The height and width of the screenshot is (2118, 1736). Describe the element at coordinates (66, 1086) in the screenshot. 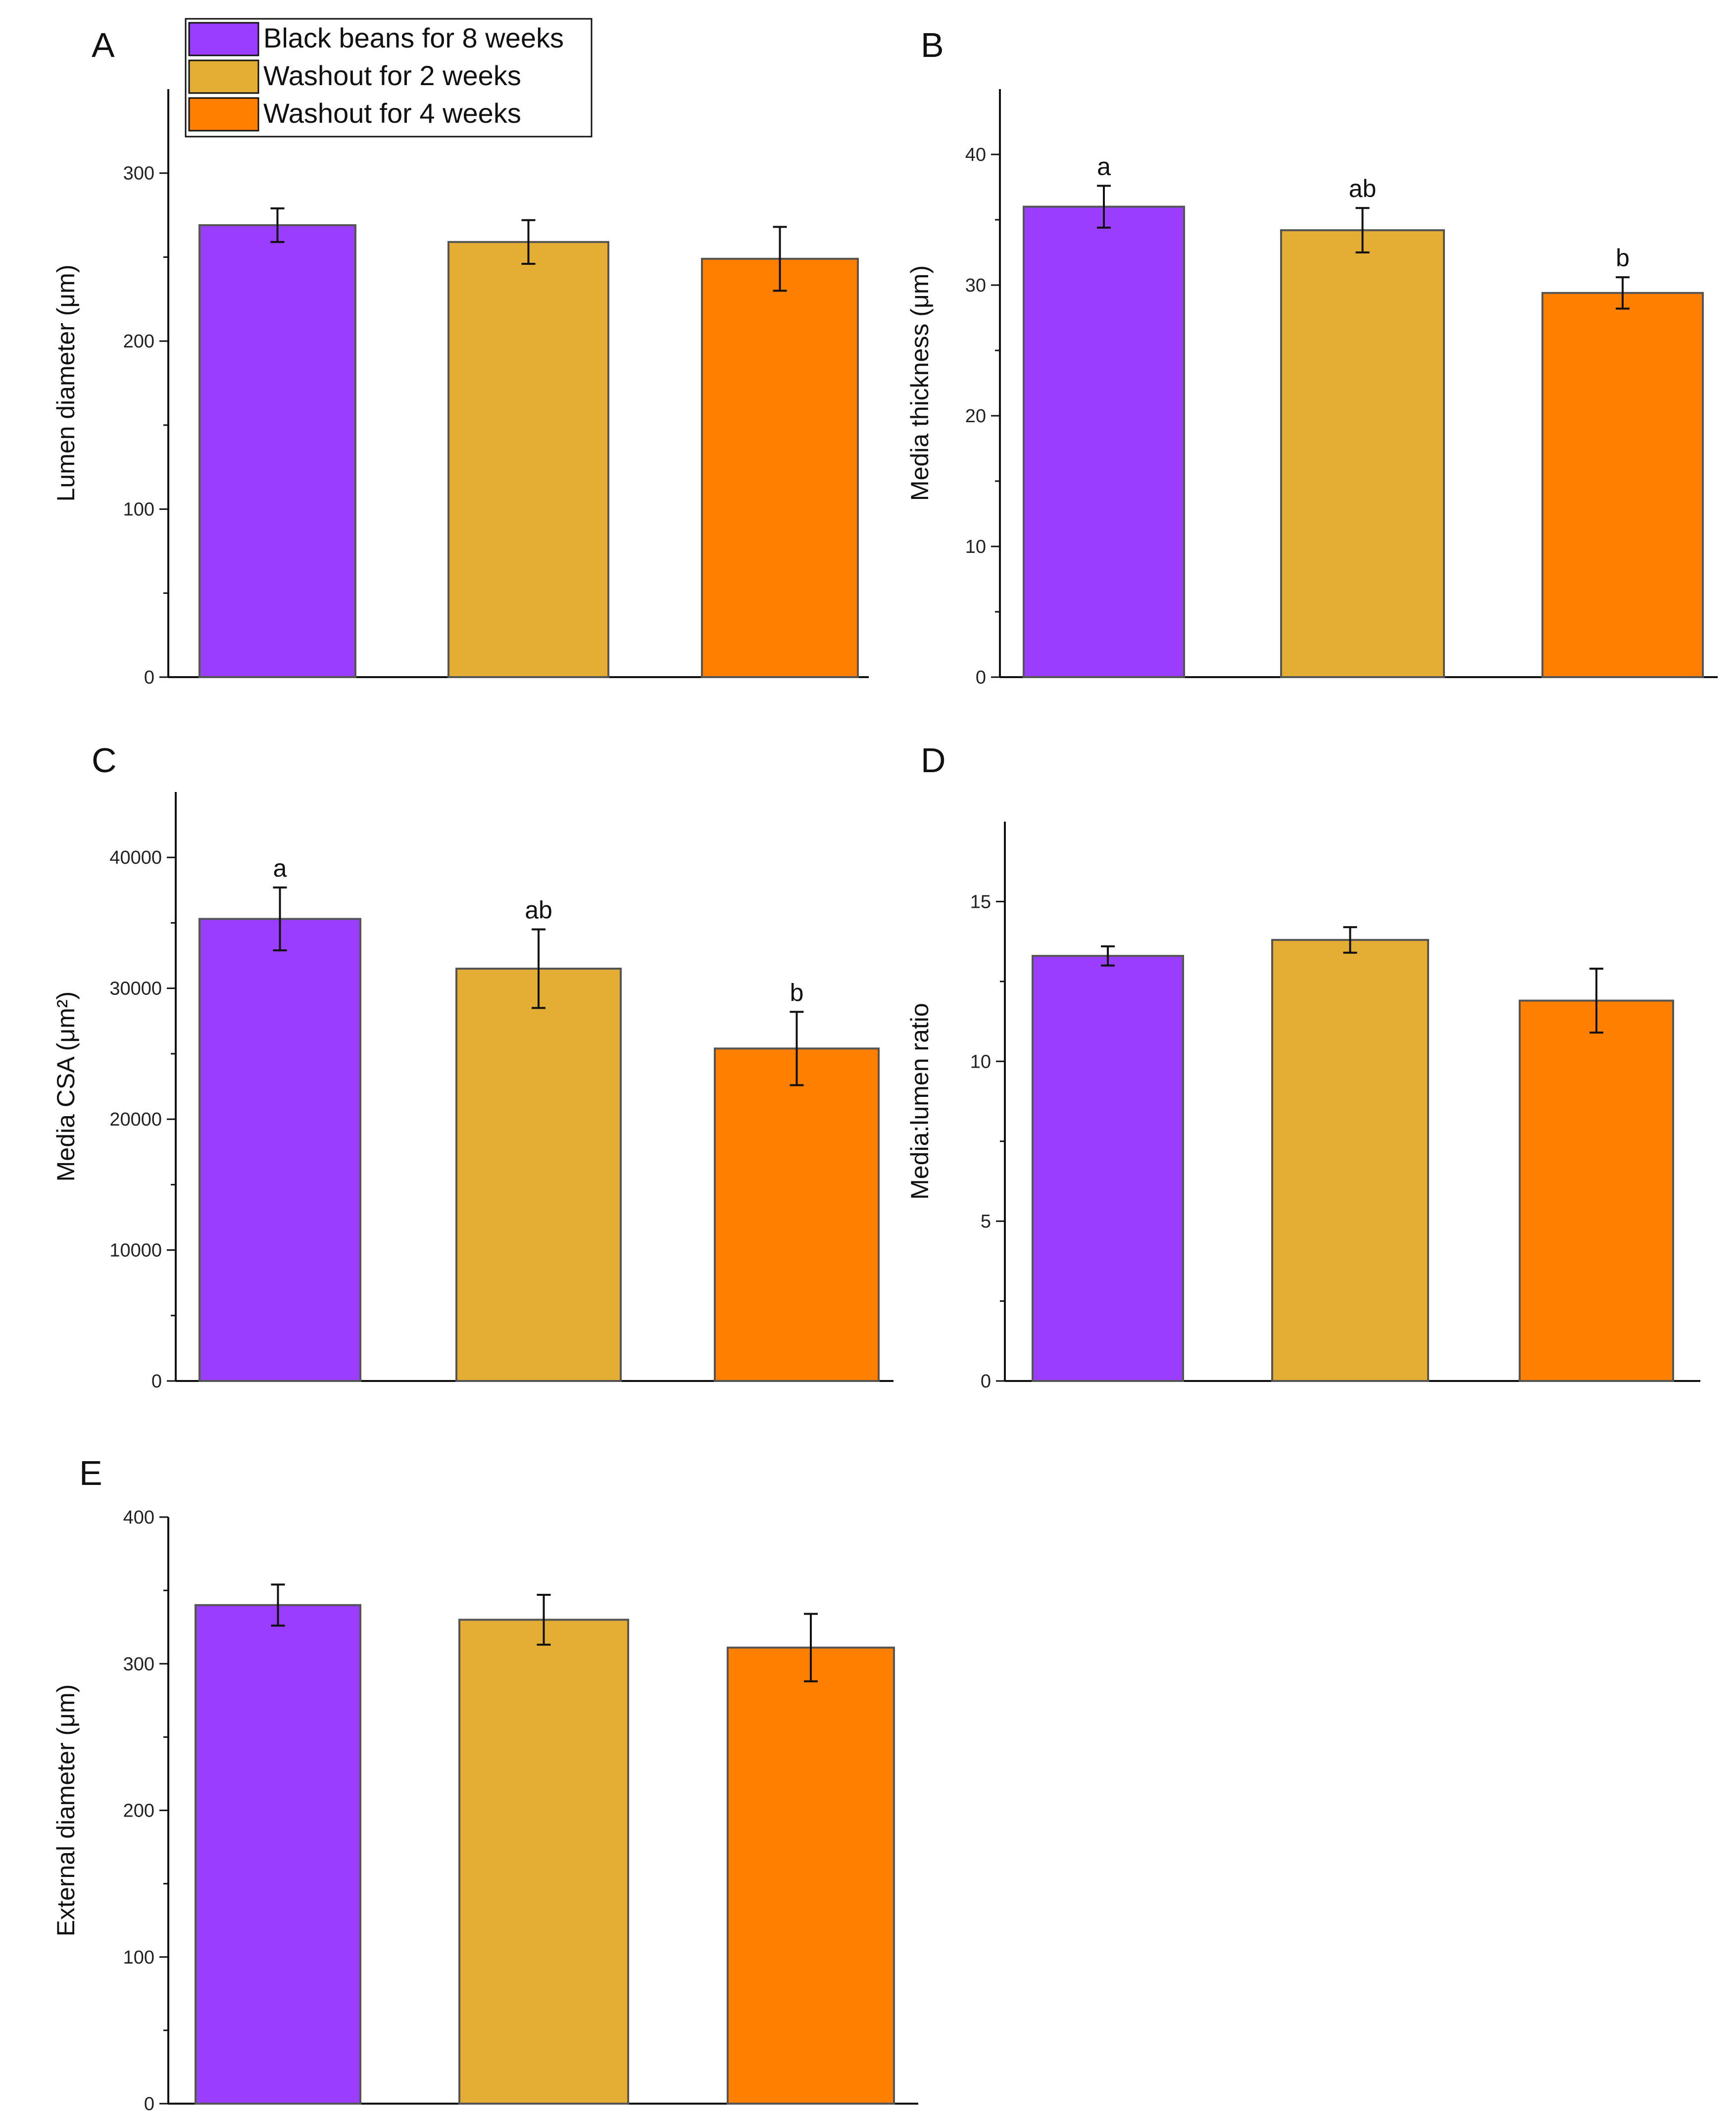

I see `y-axis-title: Media CSA (μm²)` at that location.